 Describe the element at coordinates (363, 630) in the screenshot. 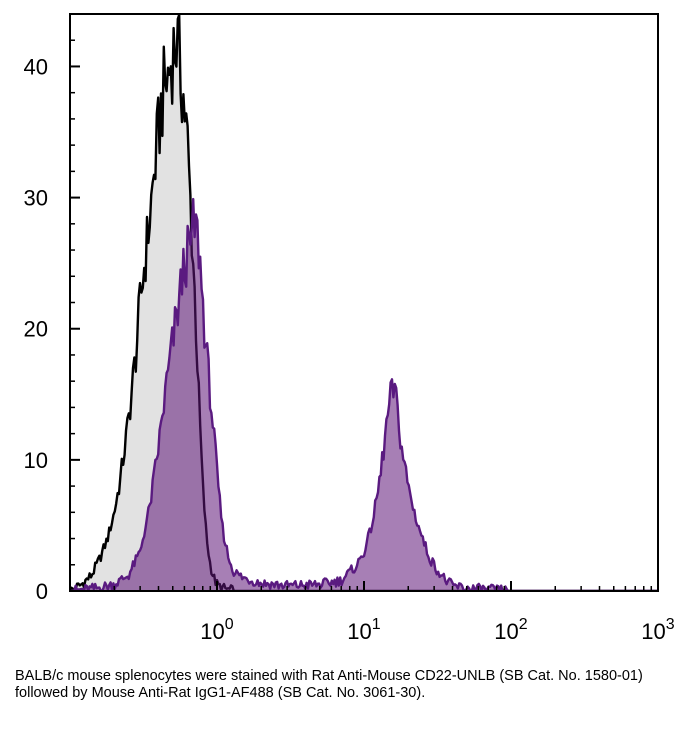

I see `x-tick-label: 10¹` at that location.